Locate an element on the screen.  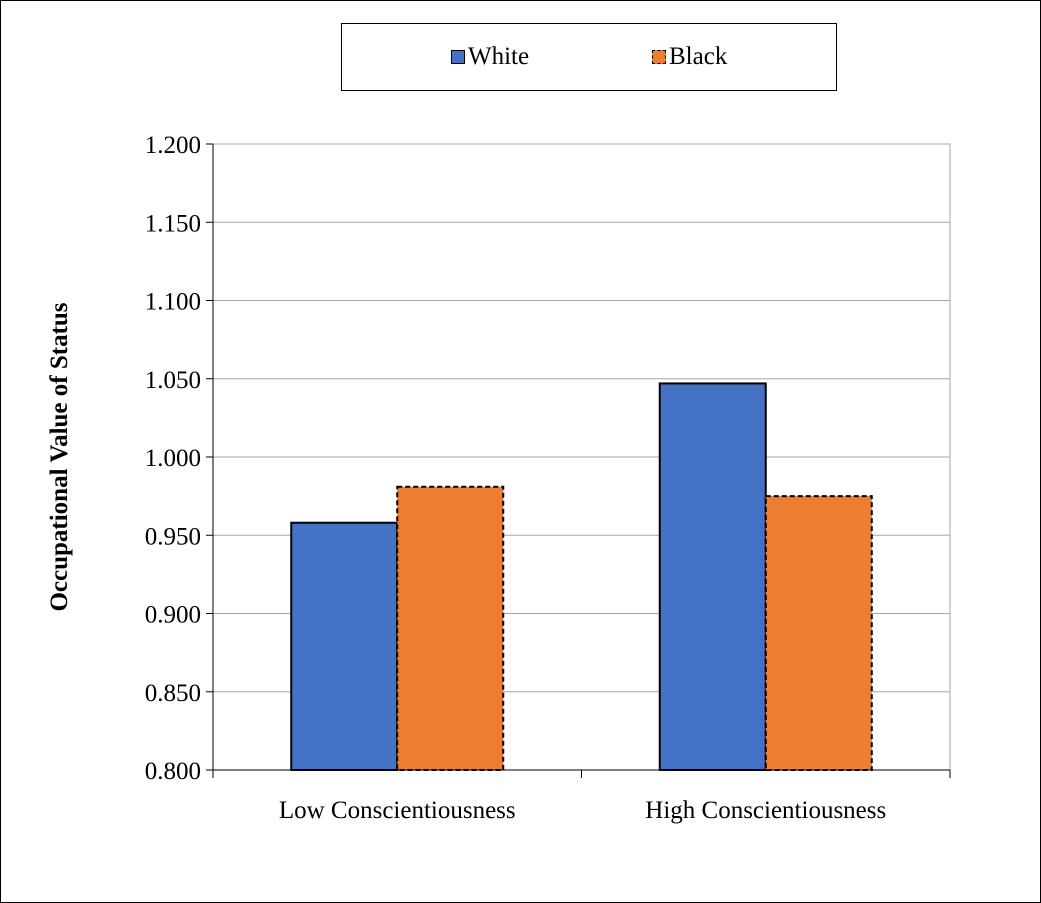
bar-white-low is located at coordinates (344, 646).